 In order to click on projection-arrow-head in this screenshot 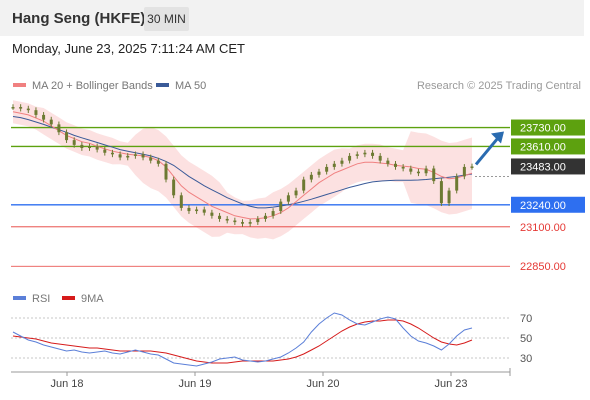, I will do `click(497, 137)`.